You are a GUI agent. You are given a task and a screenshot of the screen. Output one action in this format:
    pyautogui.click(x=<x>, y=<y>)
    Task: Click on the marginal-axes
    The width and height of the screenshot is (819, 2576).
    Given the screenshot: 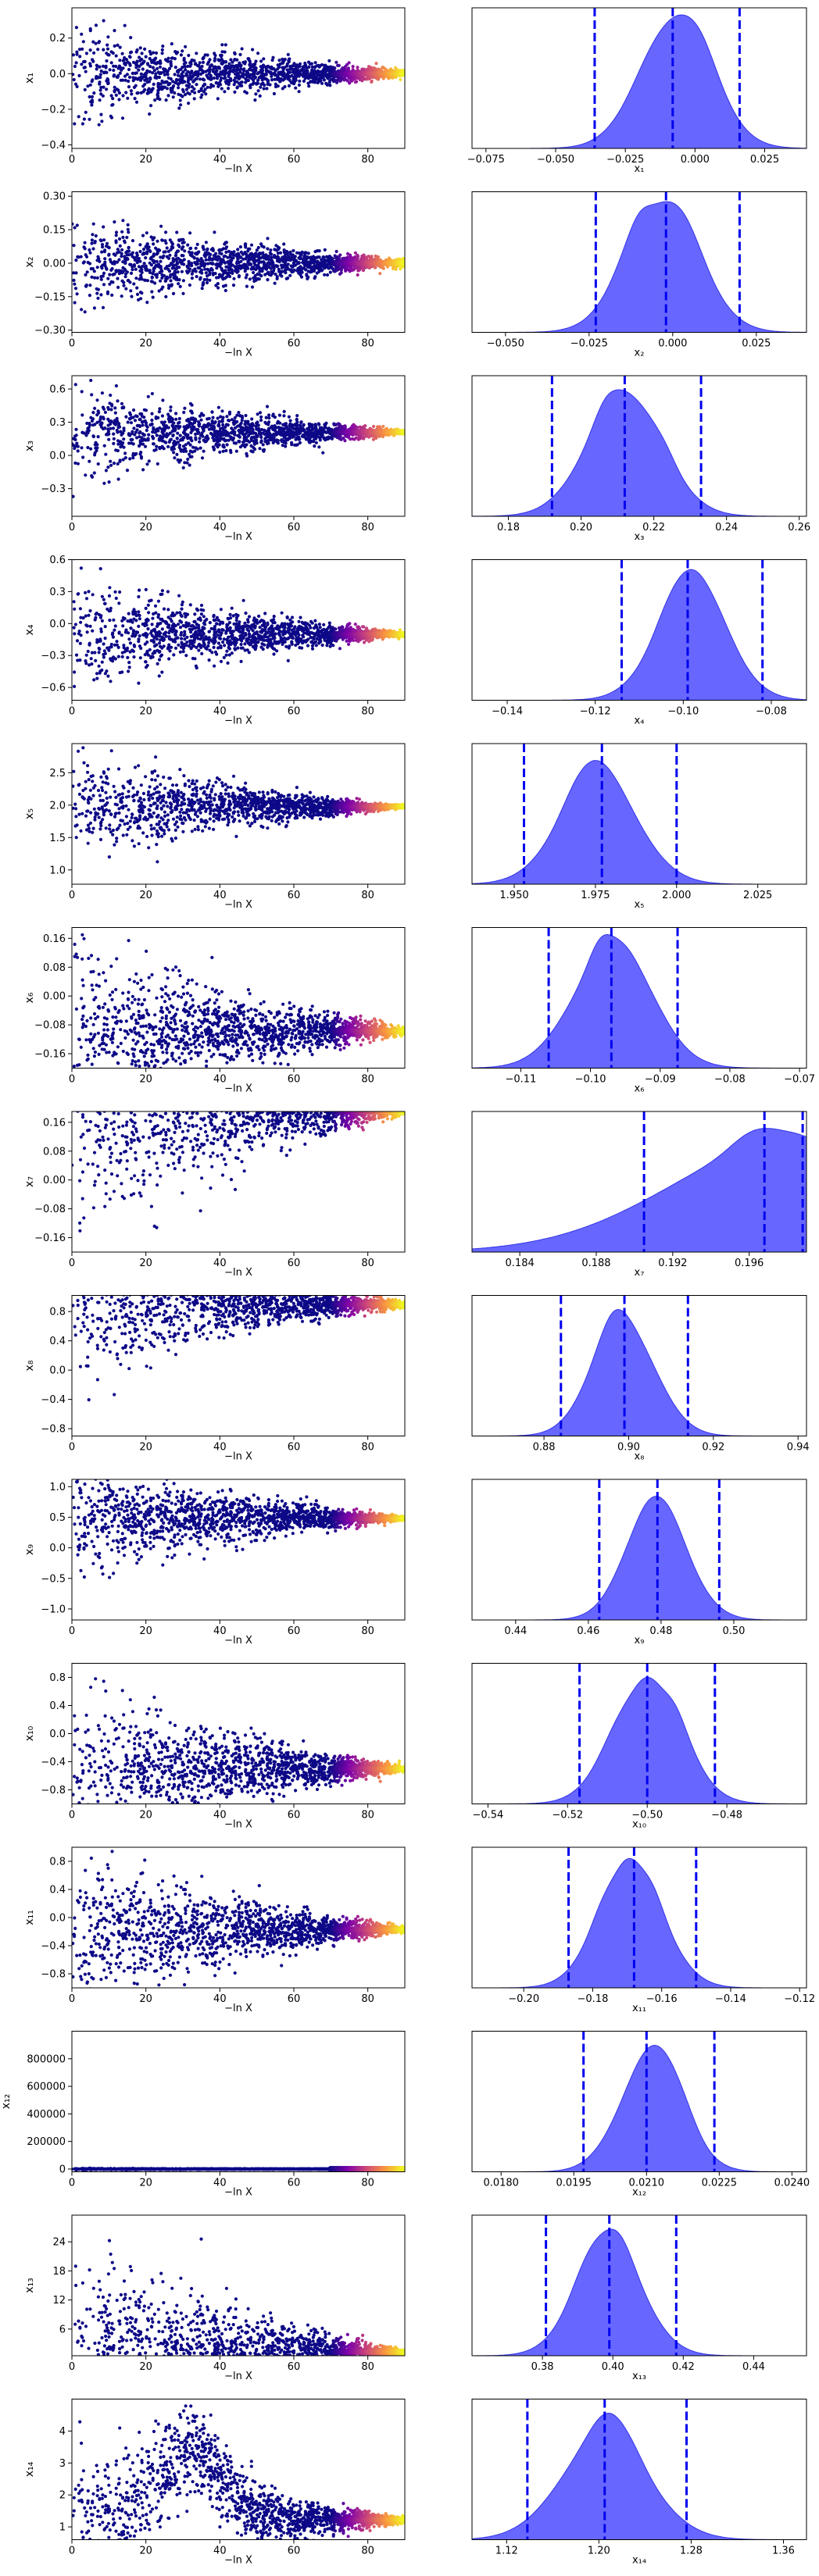 What is the action you would take?
    pyautogui.click(x=639, y=262)
    